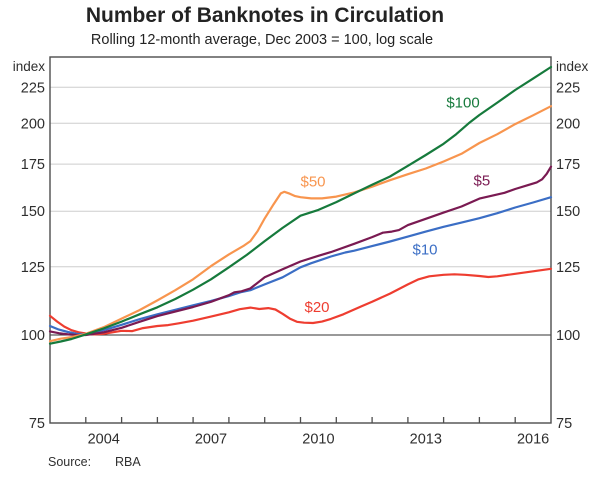 This screenshot has width=600, height=479. I want to click on x-tick-label-2016: 2016, so click(533, 440).